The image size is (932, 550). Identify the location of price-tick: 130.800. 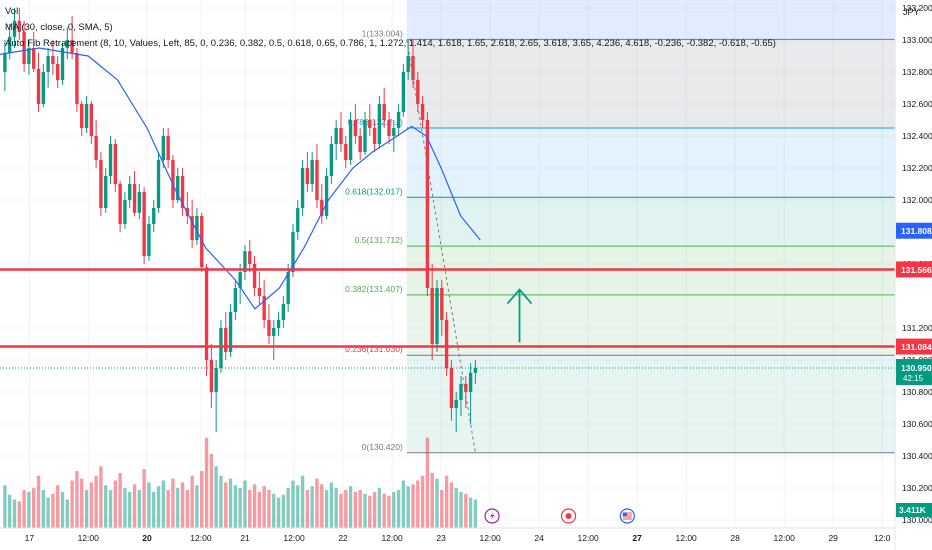
(917, 392).